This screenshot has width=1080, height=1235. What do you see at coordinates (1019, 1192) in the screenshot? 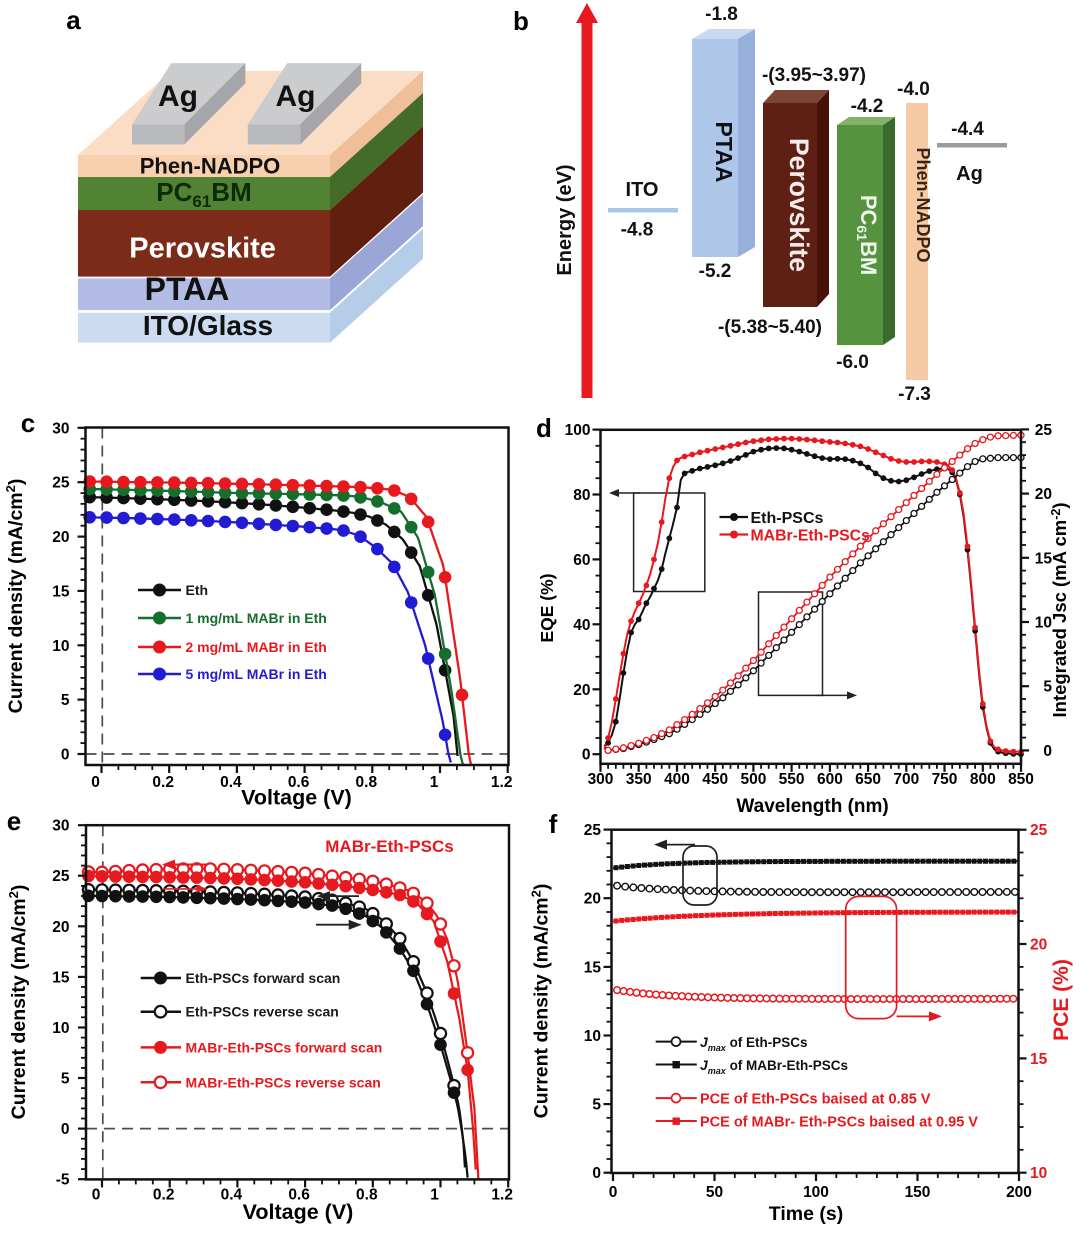
I see `svg-text: 200` at bounding box center [1019, 1192].